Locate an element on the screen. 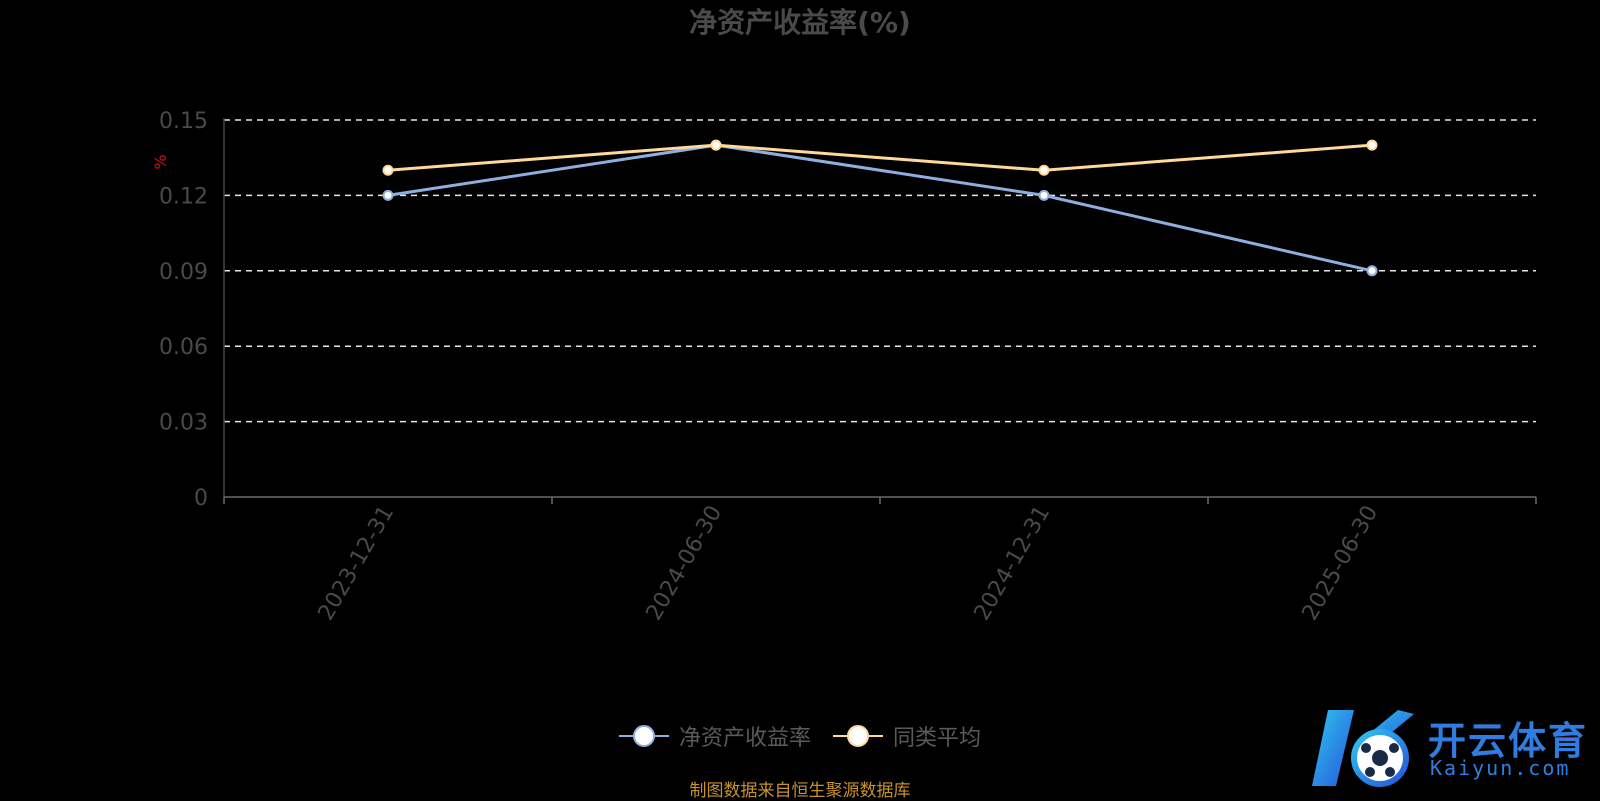 The height and width of the screenshot is (801, 1600). legend: 净资产收益率 同类平均 is located at coordinates (800, 736).